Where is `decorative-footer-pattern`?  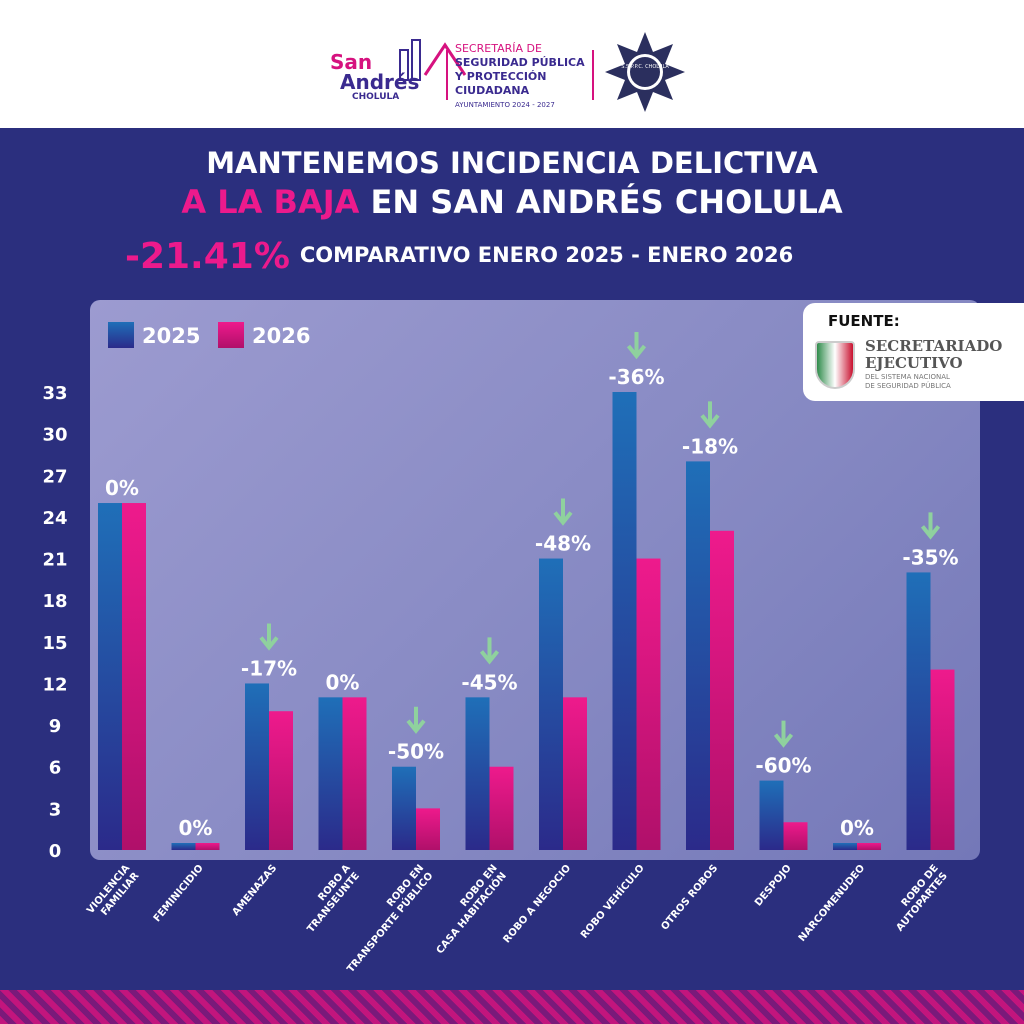 decorative-footer-pattern is located at coordinates (512, 1007).